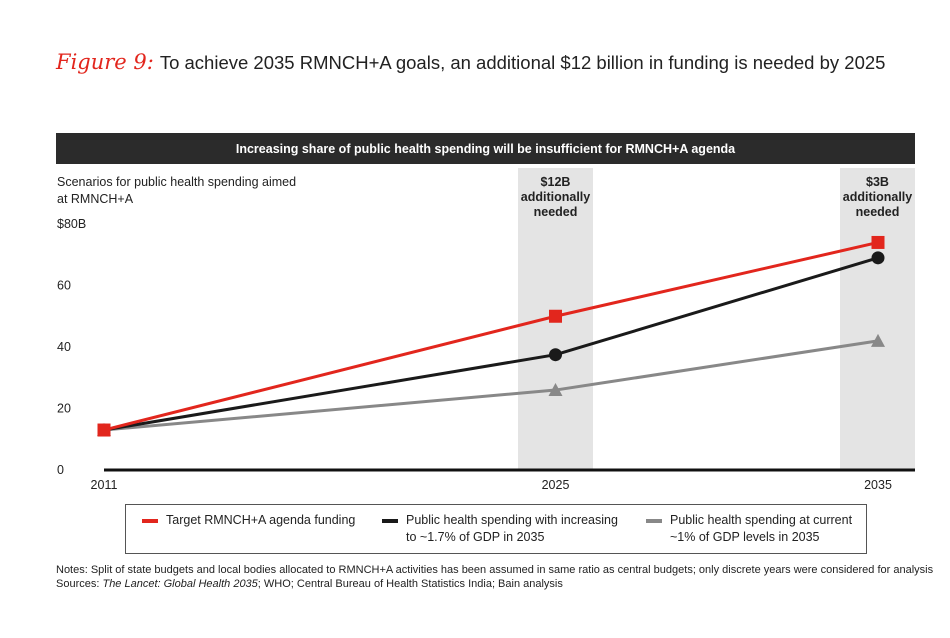 This screenshot has width=950, height=638. Describe the element at coordinates (556, 485) in the screenshot. I see `x-tick-label-2025: 2025` at that location.